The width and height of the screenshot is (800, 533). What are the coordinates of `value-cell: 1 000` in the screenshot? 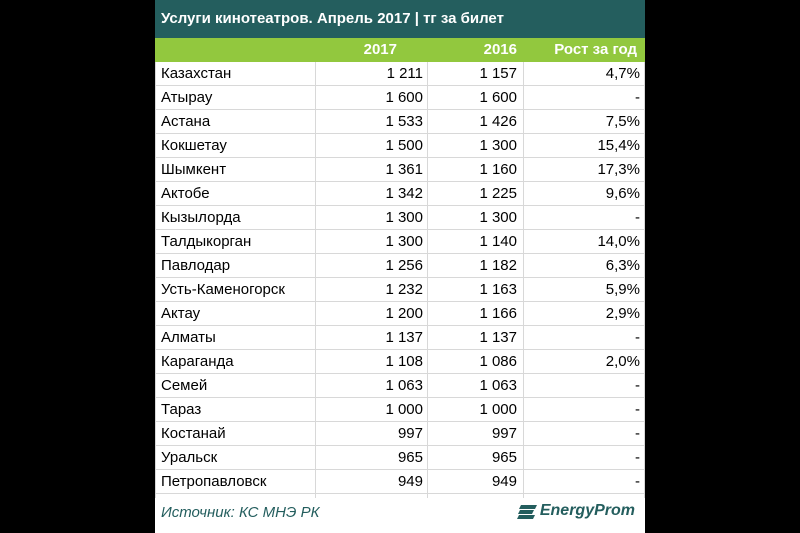 It's located at (404, 409).